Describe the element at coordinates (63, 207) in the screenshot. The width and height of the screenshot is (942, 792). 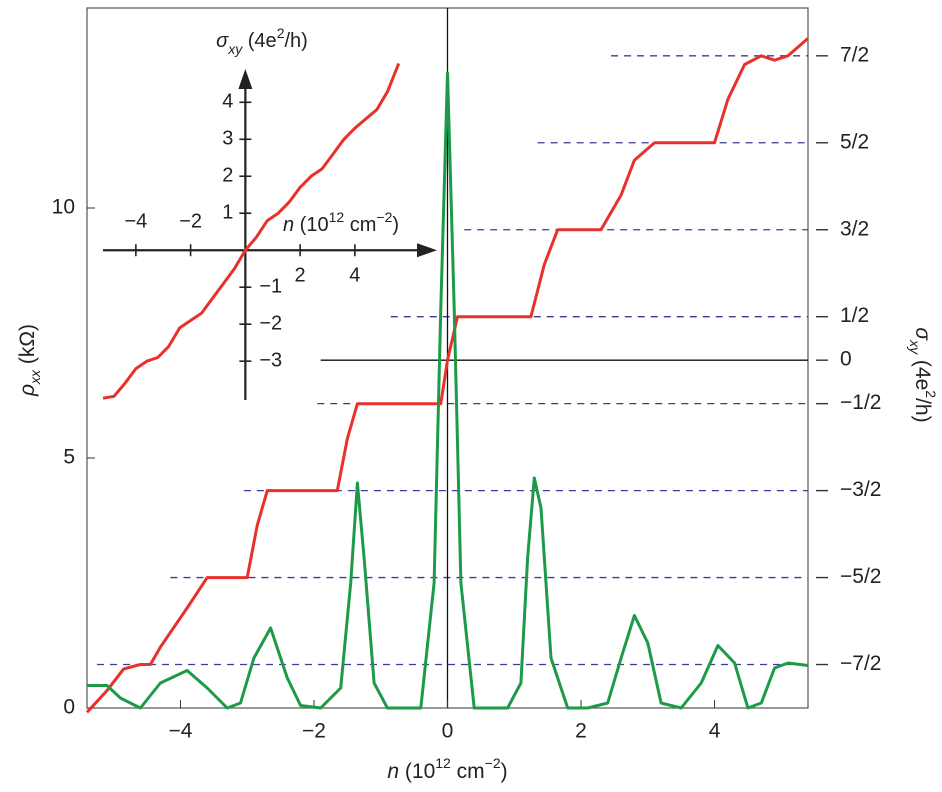
I see `y-tick-label: 10` at that location.